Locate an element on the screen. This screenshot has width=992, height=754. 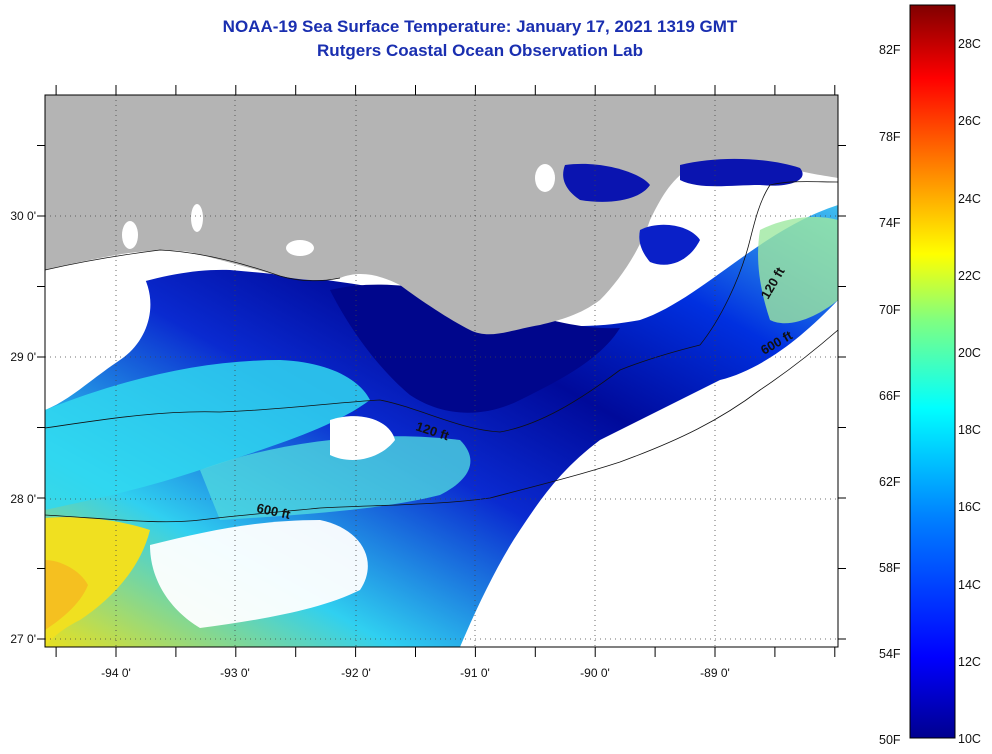
colorbar-c-label: 10C is located at coordinates (969, 739).